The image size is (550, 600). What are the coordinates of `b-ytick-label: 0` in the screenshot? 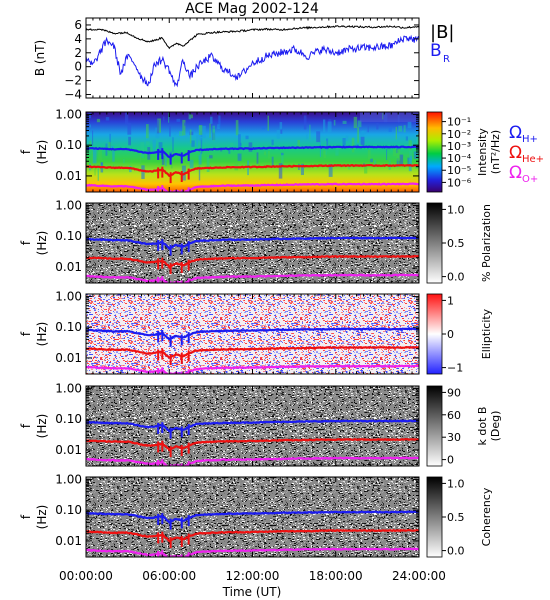 It's located at (78, 67).